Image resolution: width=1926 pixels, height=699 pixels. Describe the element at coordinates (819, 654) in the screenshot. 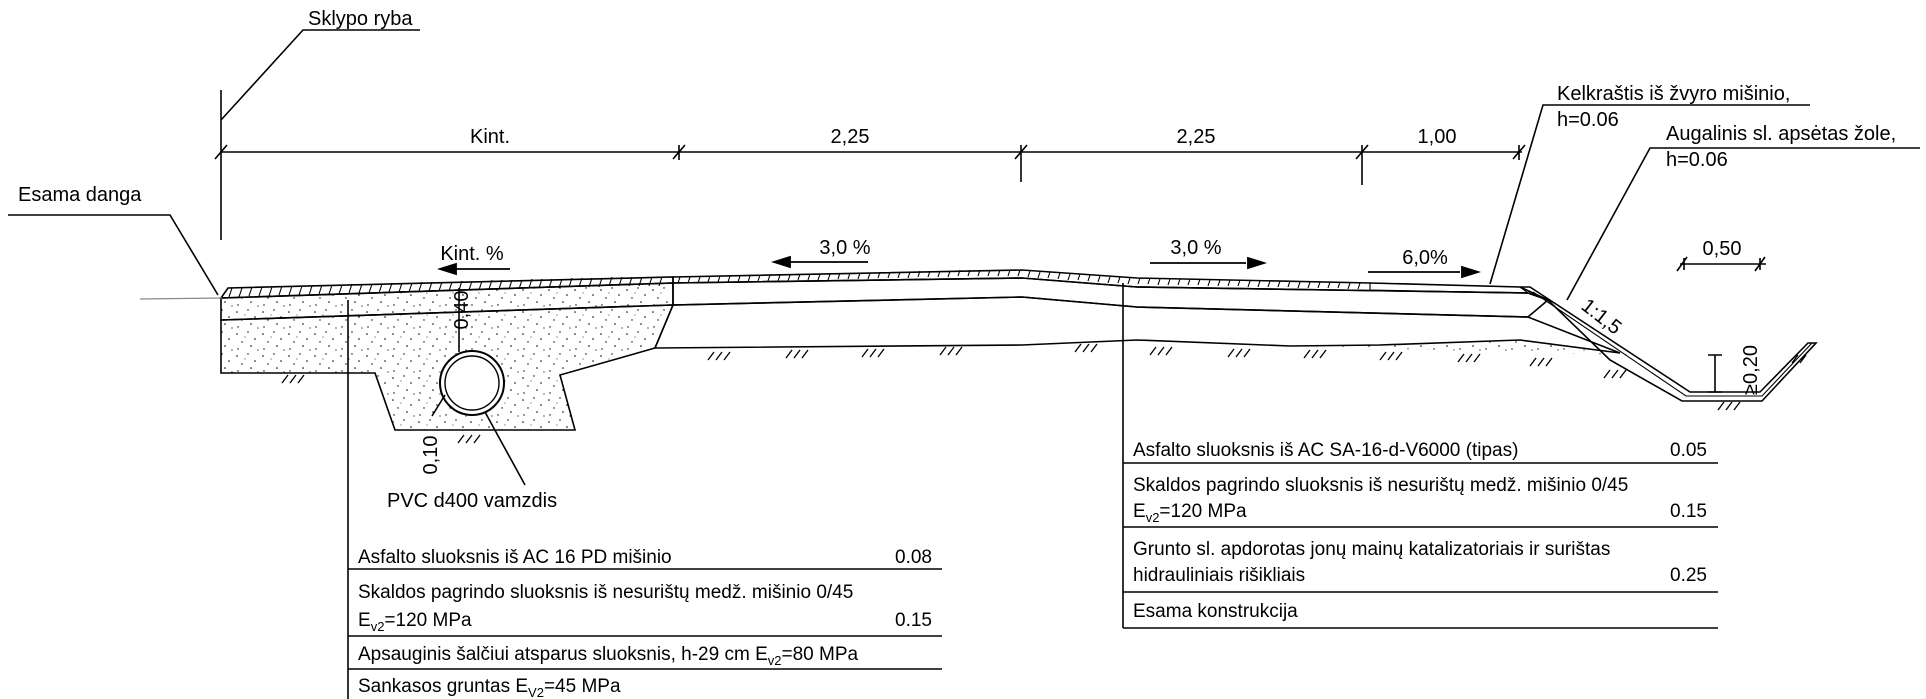

I see `left-row-3-ev-rest: =80 MPa` at that location.